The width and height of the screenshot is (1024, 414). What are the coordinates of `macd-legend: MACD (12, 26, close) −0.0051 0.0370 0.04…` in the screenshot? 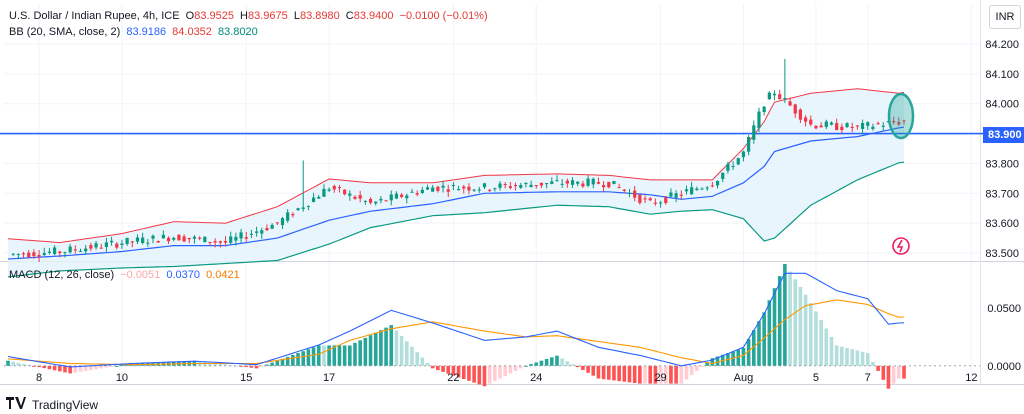 It's located at (126, 275).